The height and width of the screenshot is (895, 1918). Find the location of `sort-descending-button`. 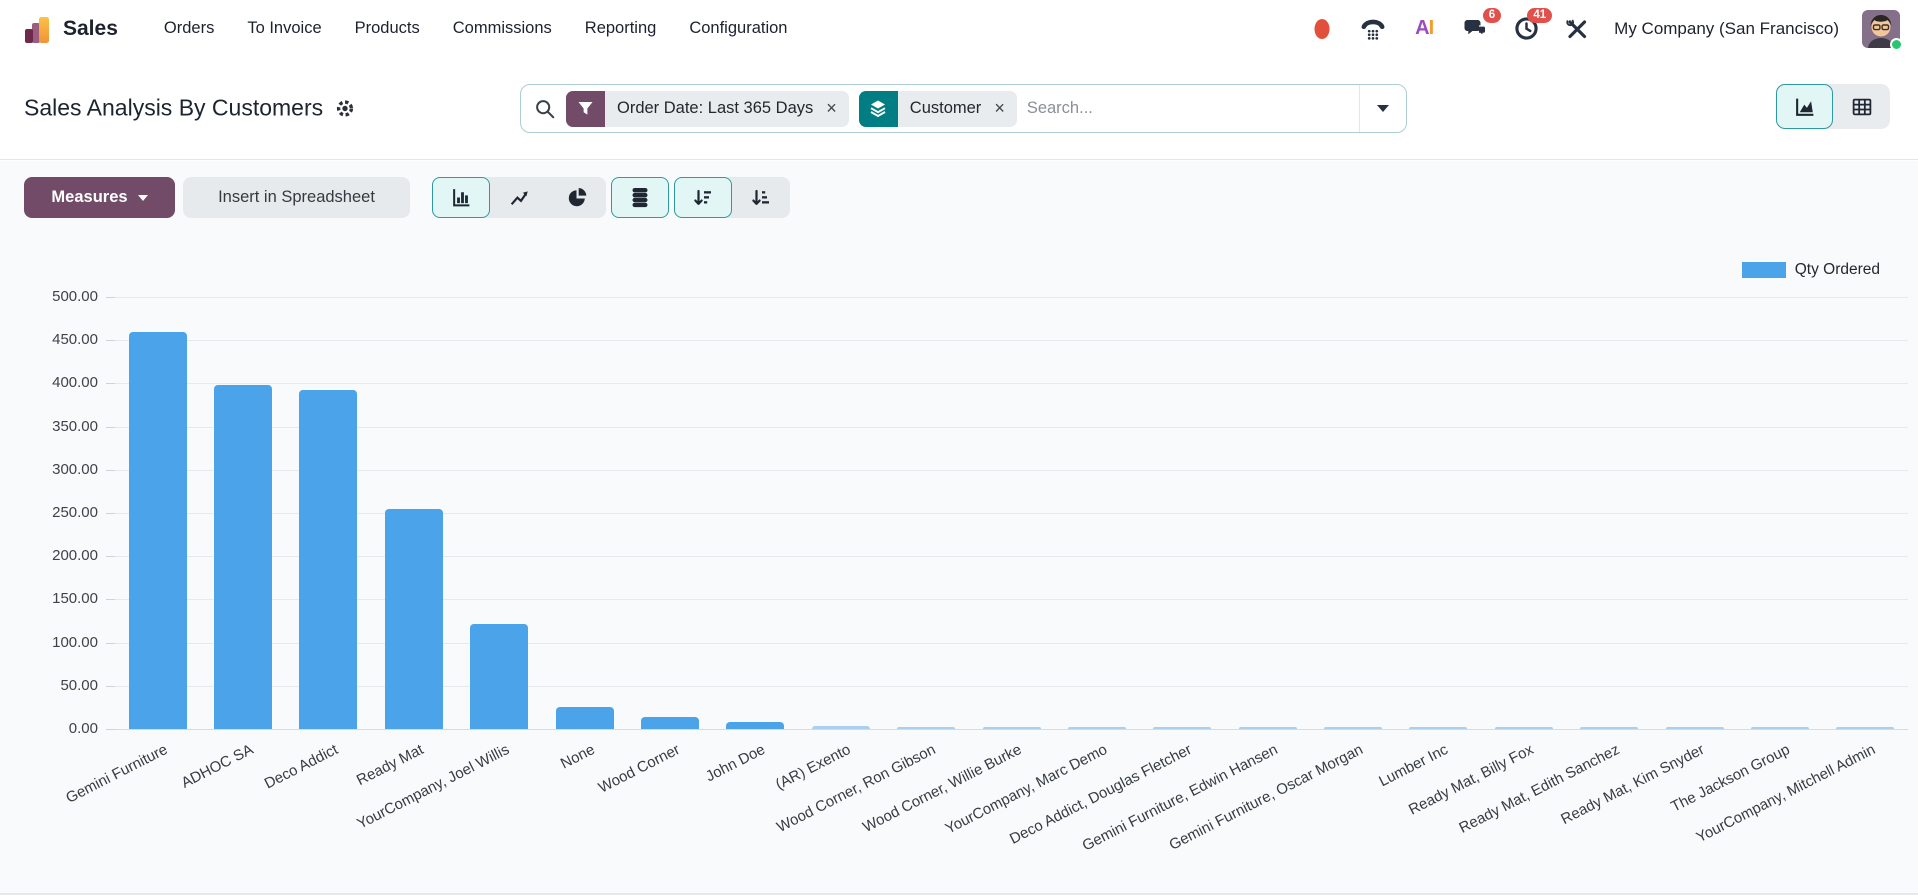

sort-descending-button is located at coordinates (703, 197).